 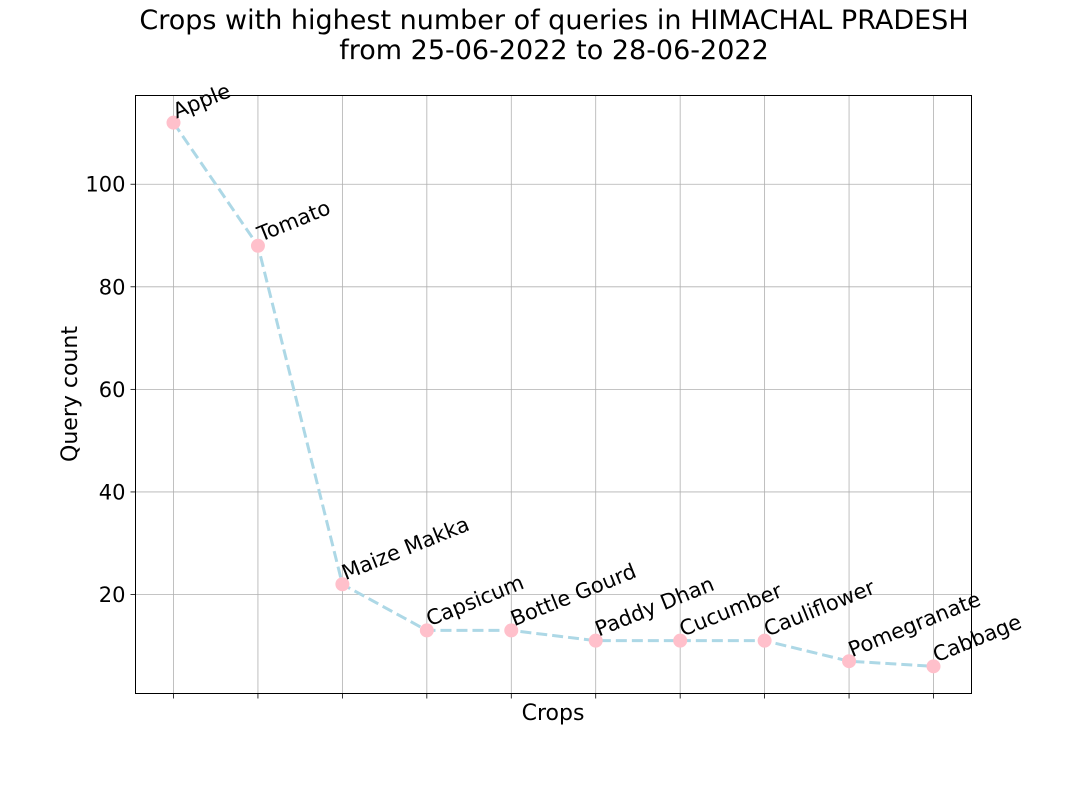 I want to click on y-axis-ticks: 20 40 60 80 100, so click(x=110, y=390).